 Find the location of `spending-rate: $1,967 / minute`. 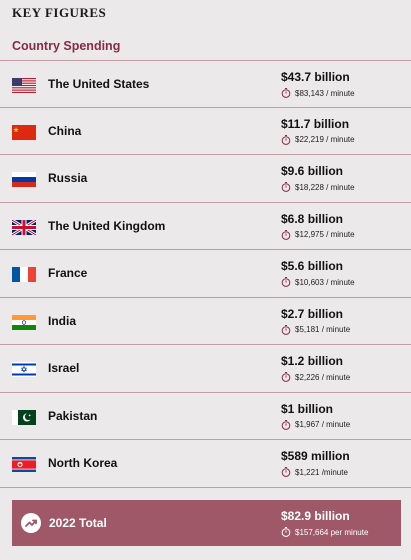

spending-rate: $1,967 / minute is located at coordinates (316, 424).